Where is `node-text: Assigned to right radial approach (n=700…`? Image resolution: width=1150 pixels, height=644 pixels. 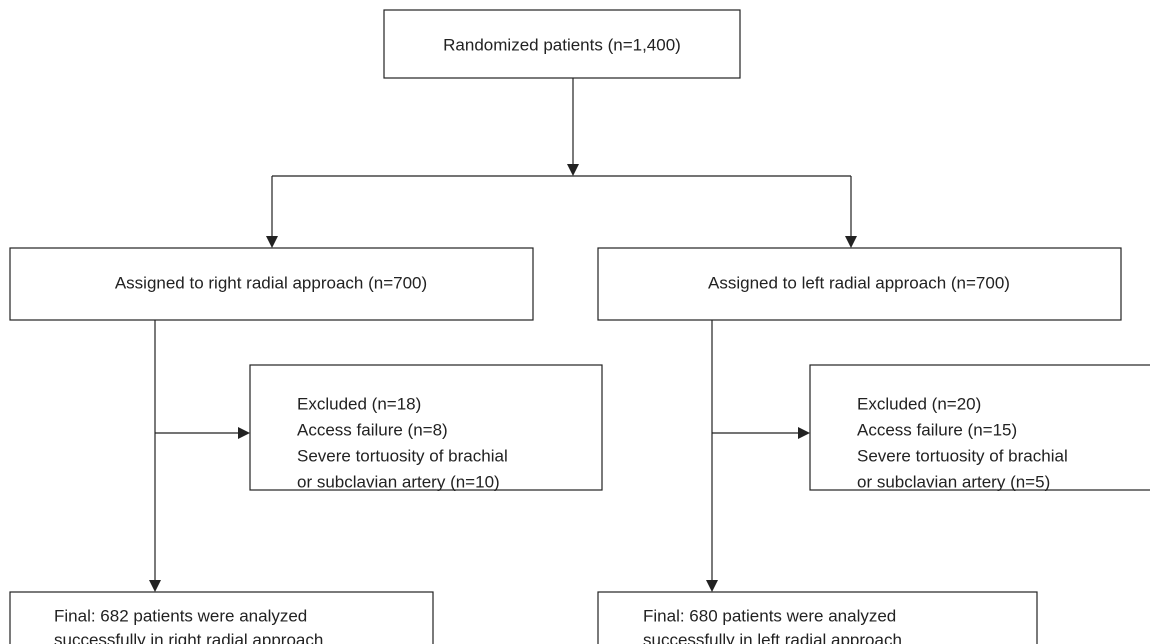 node-text: Assigned to right radial approach (n=700… is located at coordinates (271, 282).